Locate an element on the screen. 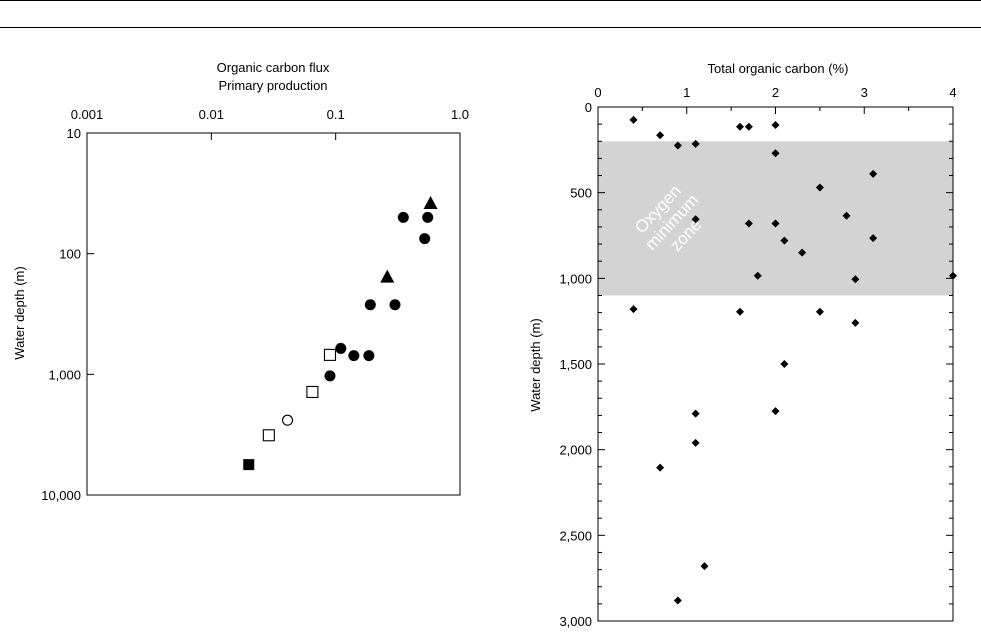 This screenshot has width=981, height=632. right-x-tick-label: 4 is located at coordinates (952, 92).